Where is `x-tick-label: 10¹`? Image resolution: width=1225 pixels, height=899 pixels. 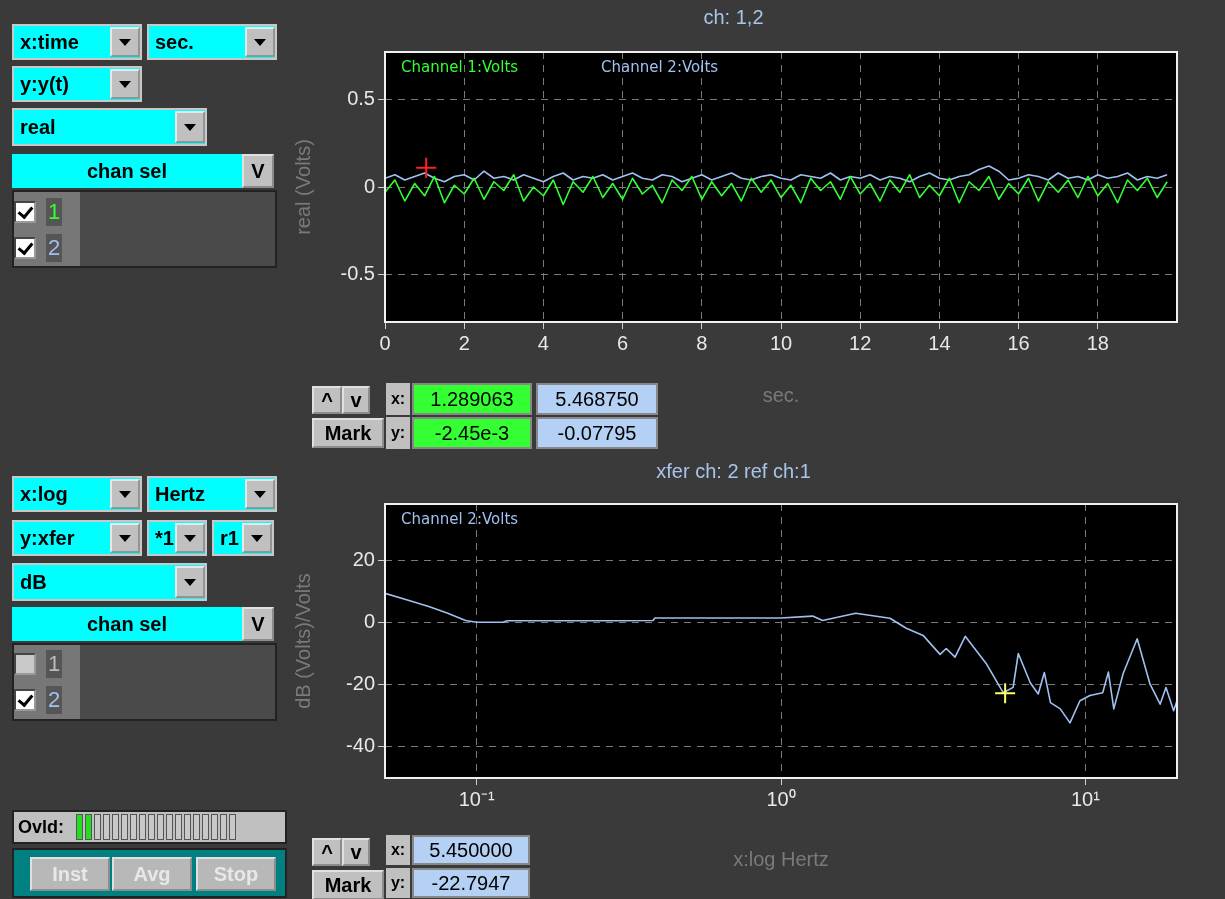 x-tick-label: 10¹ is located at coordinates (1085, 798).